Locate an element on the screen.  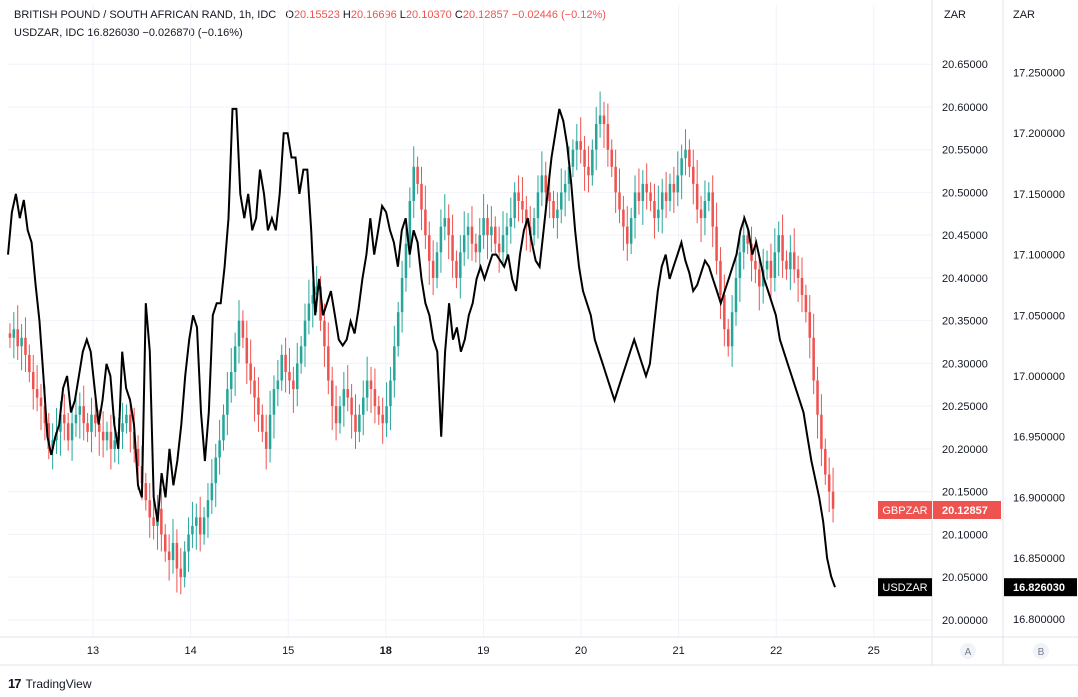
left-axis-tick: 20.40000 is located at coordinates (965, 279).